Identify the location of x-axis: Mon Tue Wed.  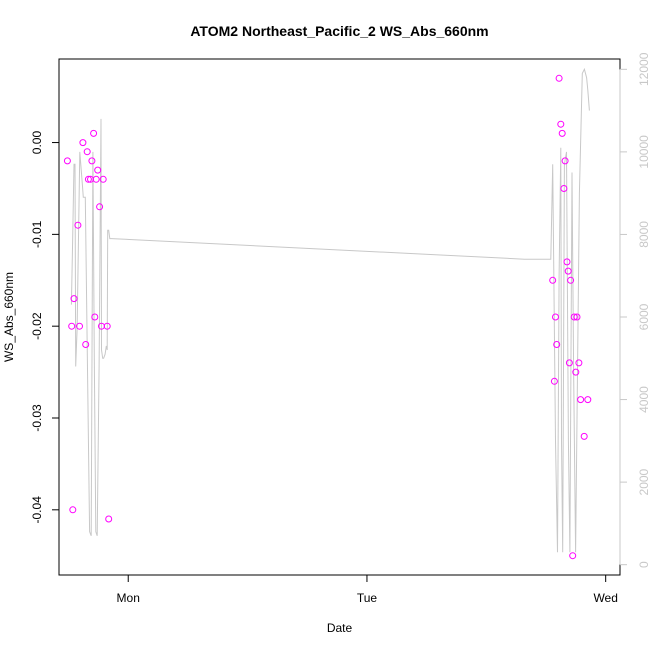
(367, 589).